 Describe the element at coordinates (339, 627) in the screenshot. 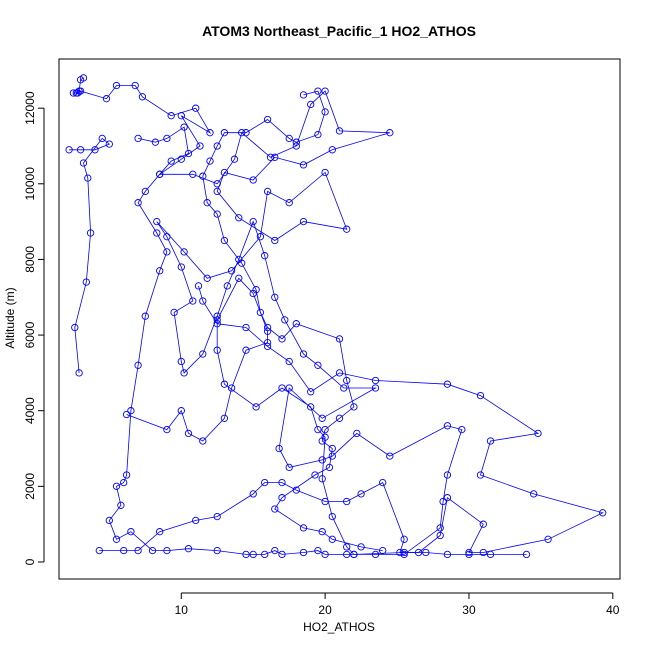

I see `x-axis-label: HO2_ATHOS` at that location.